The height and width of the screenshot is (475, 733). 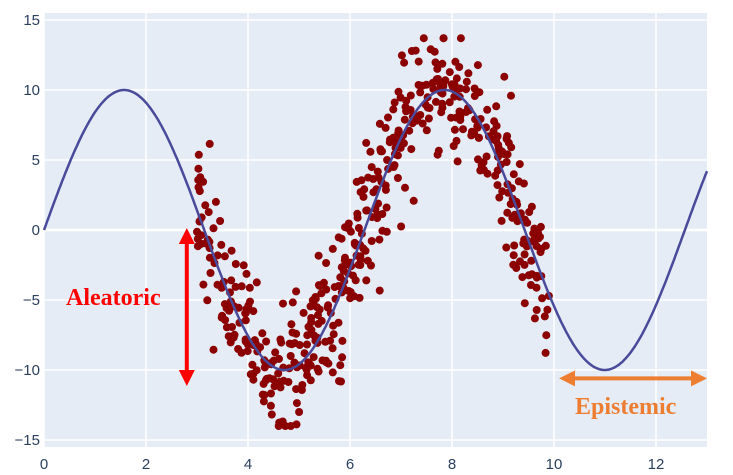 What do you see at coordinates (352, 464) in the screenshot?
I see `x-axis-ticks: 0 2 4 6 8 10 12` at bounding box center [352, 464].